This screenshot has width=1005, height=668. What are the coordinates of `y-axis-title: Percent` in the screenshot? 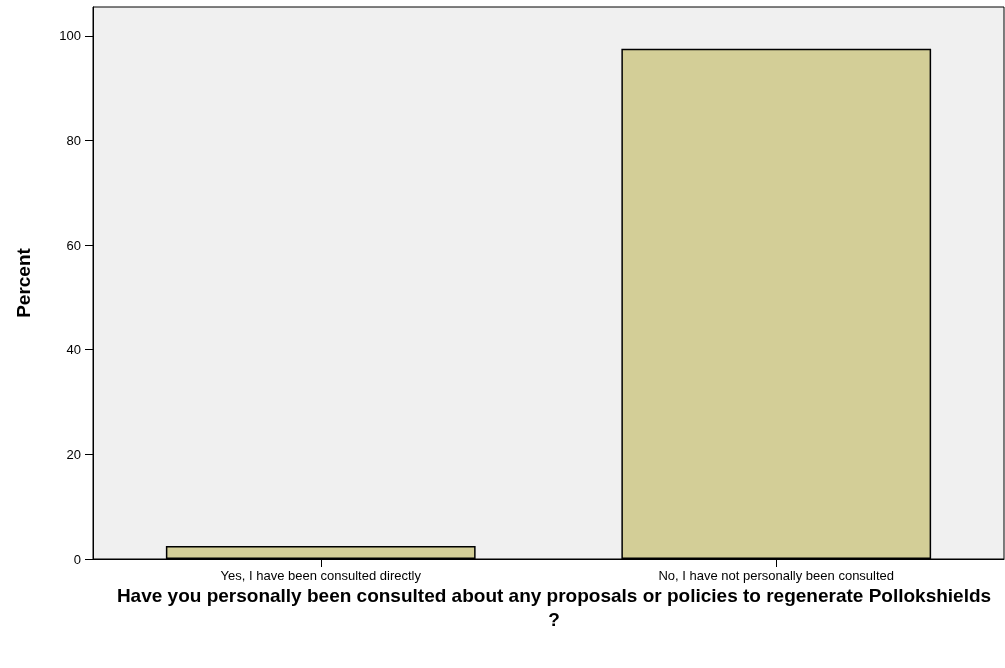 It's located at (23, 282).